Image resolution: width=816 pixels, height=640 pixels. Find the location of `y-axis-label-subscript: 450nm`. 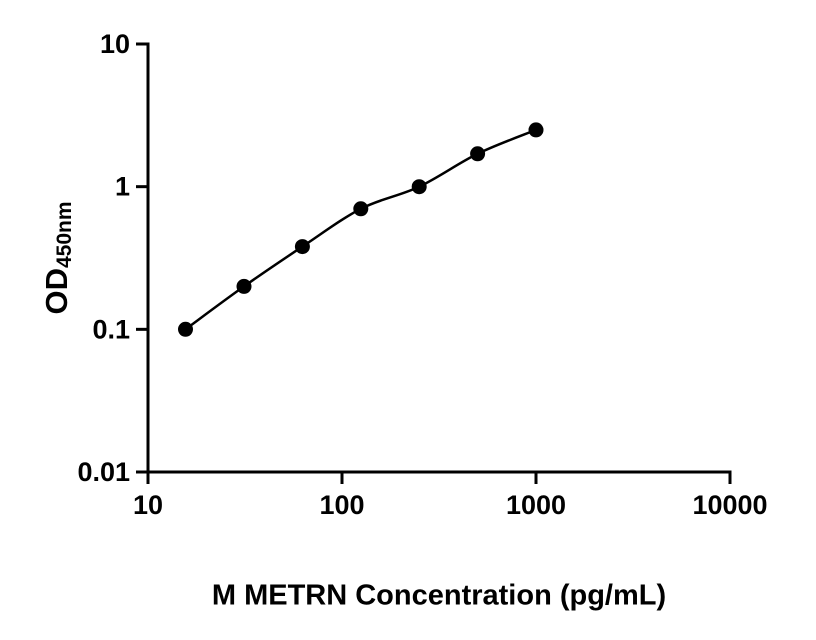

y-axis-label-subscript: 450nm is located at coordinates (64, 235).